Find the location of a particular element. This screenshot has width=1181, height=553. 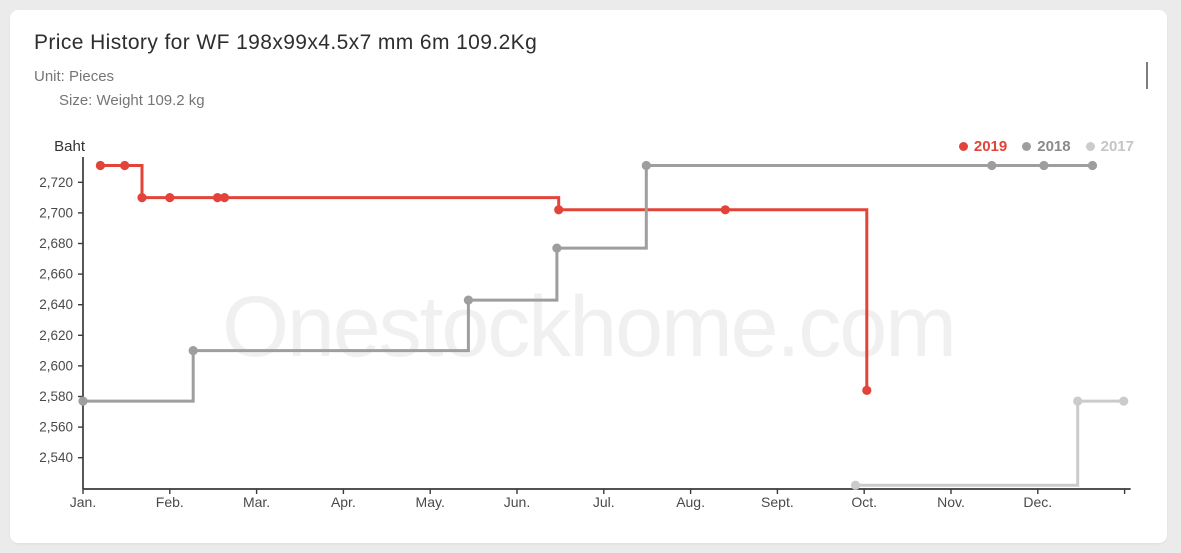

x-tick-label: Jul. is located at coordinates (604, 502).